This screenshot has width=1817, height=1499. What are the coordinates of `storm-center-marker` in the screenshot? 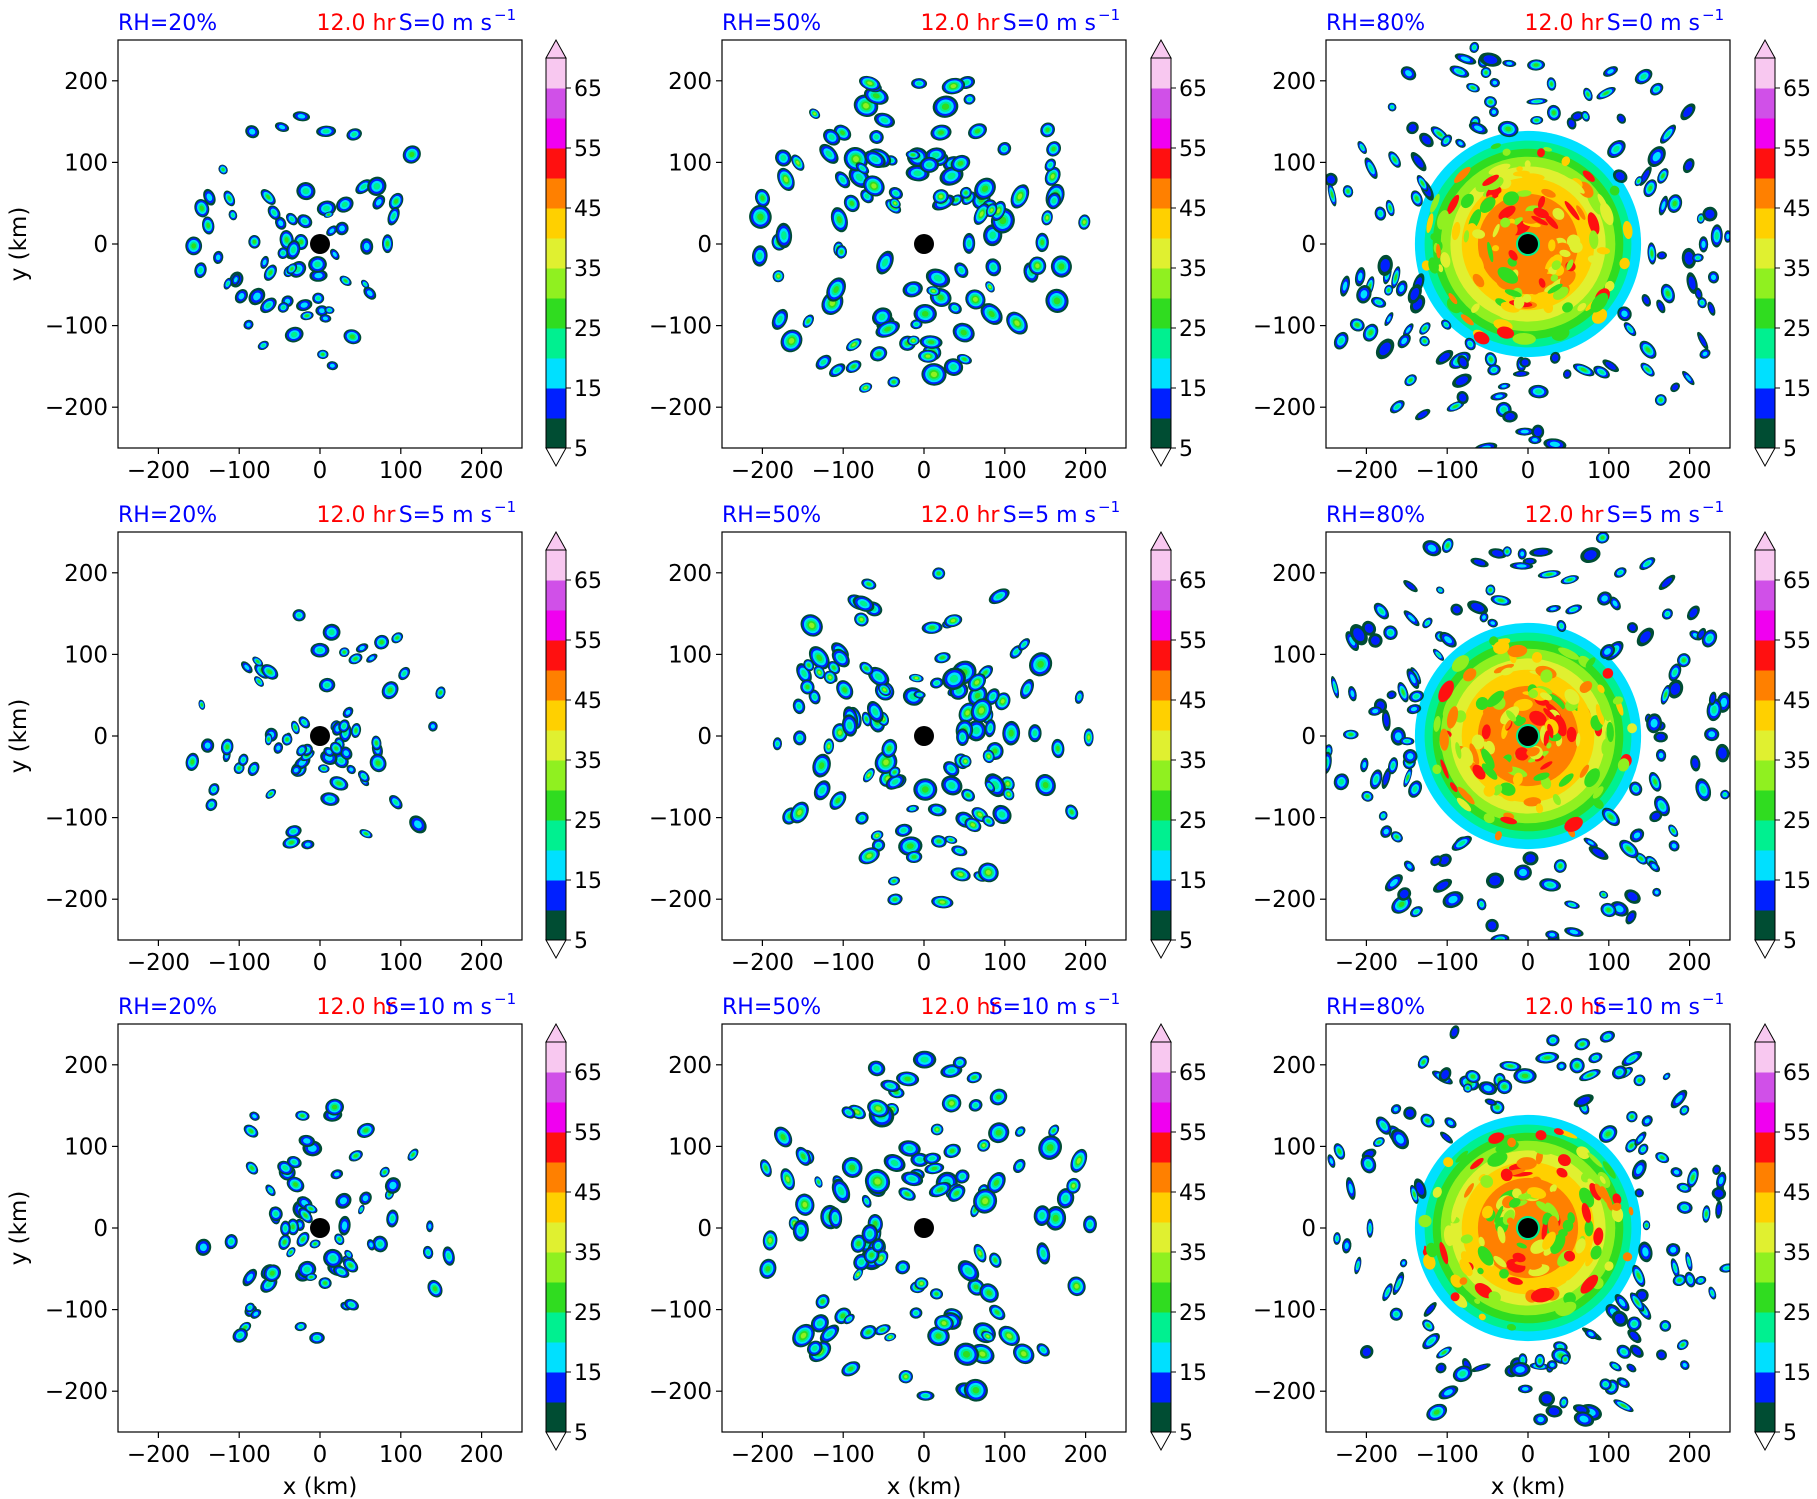 It's located at (924, 244).